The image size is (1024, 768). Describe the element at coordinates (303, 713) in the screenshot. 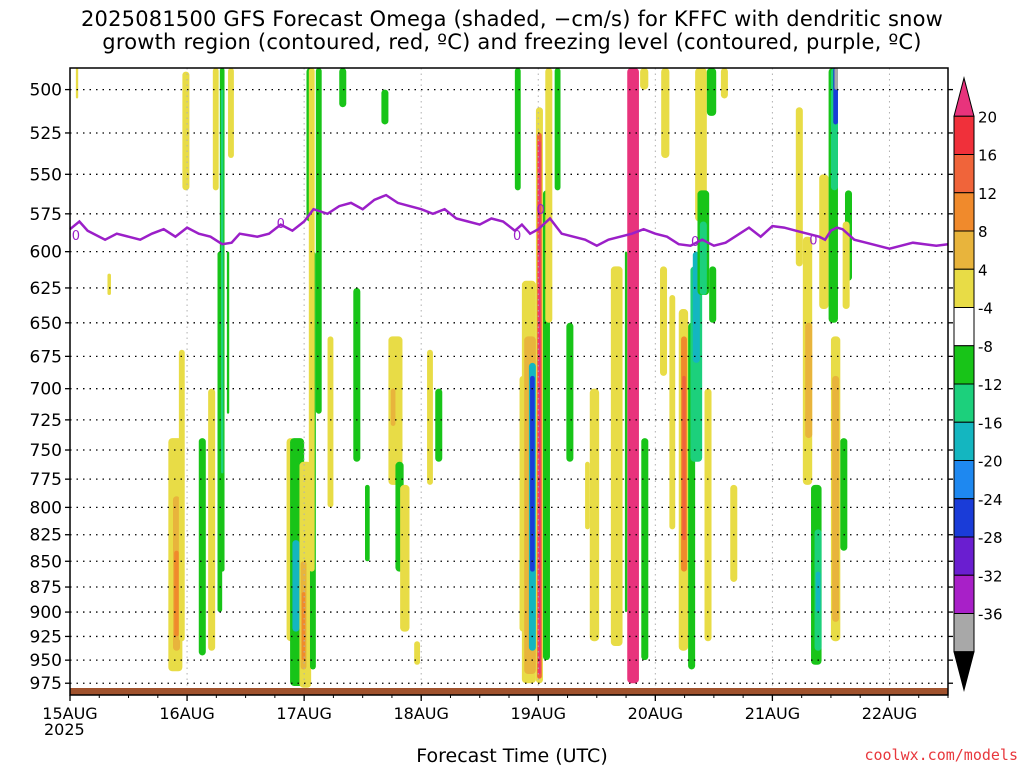

I see `x-tick-label: 17AUG` at that location.